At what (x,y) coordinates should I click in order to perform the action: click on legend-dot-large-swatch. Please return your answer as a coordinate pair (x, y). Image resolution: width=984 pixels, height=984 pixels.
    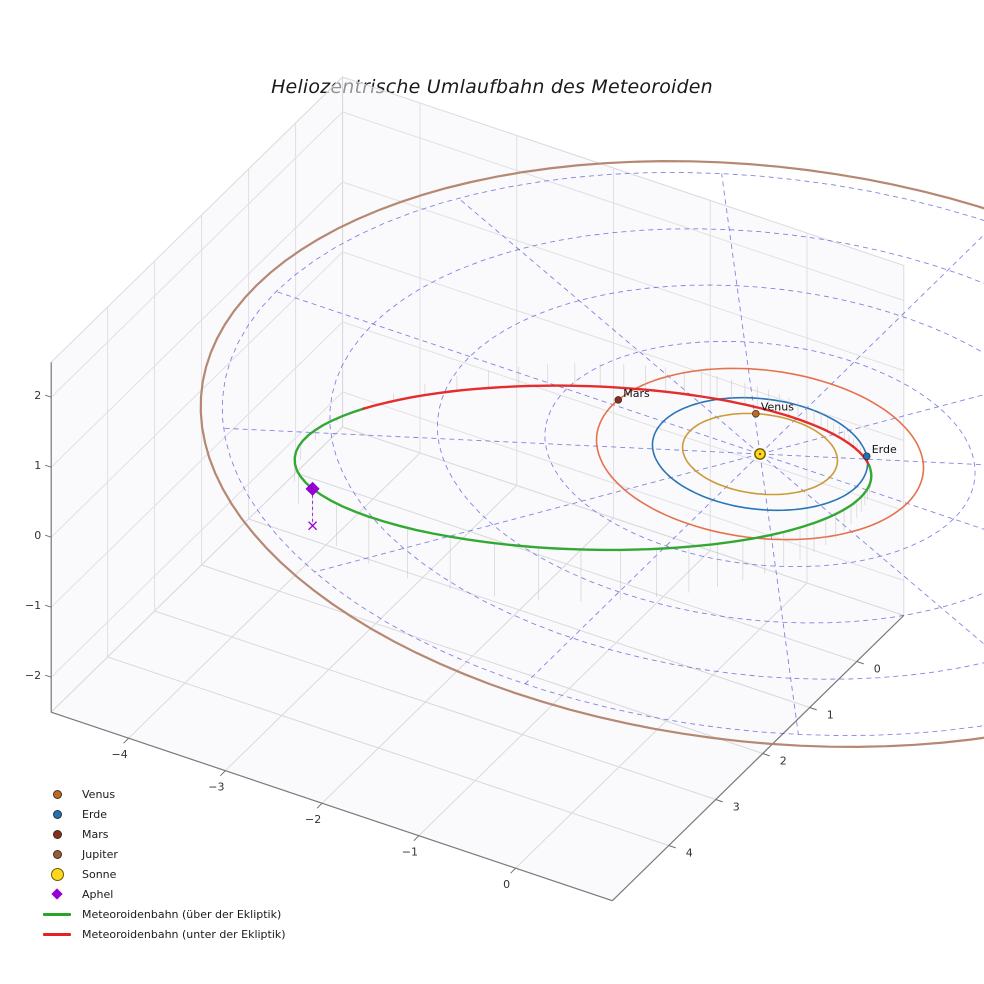
    Looking at the image, I should click on (57, 874).